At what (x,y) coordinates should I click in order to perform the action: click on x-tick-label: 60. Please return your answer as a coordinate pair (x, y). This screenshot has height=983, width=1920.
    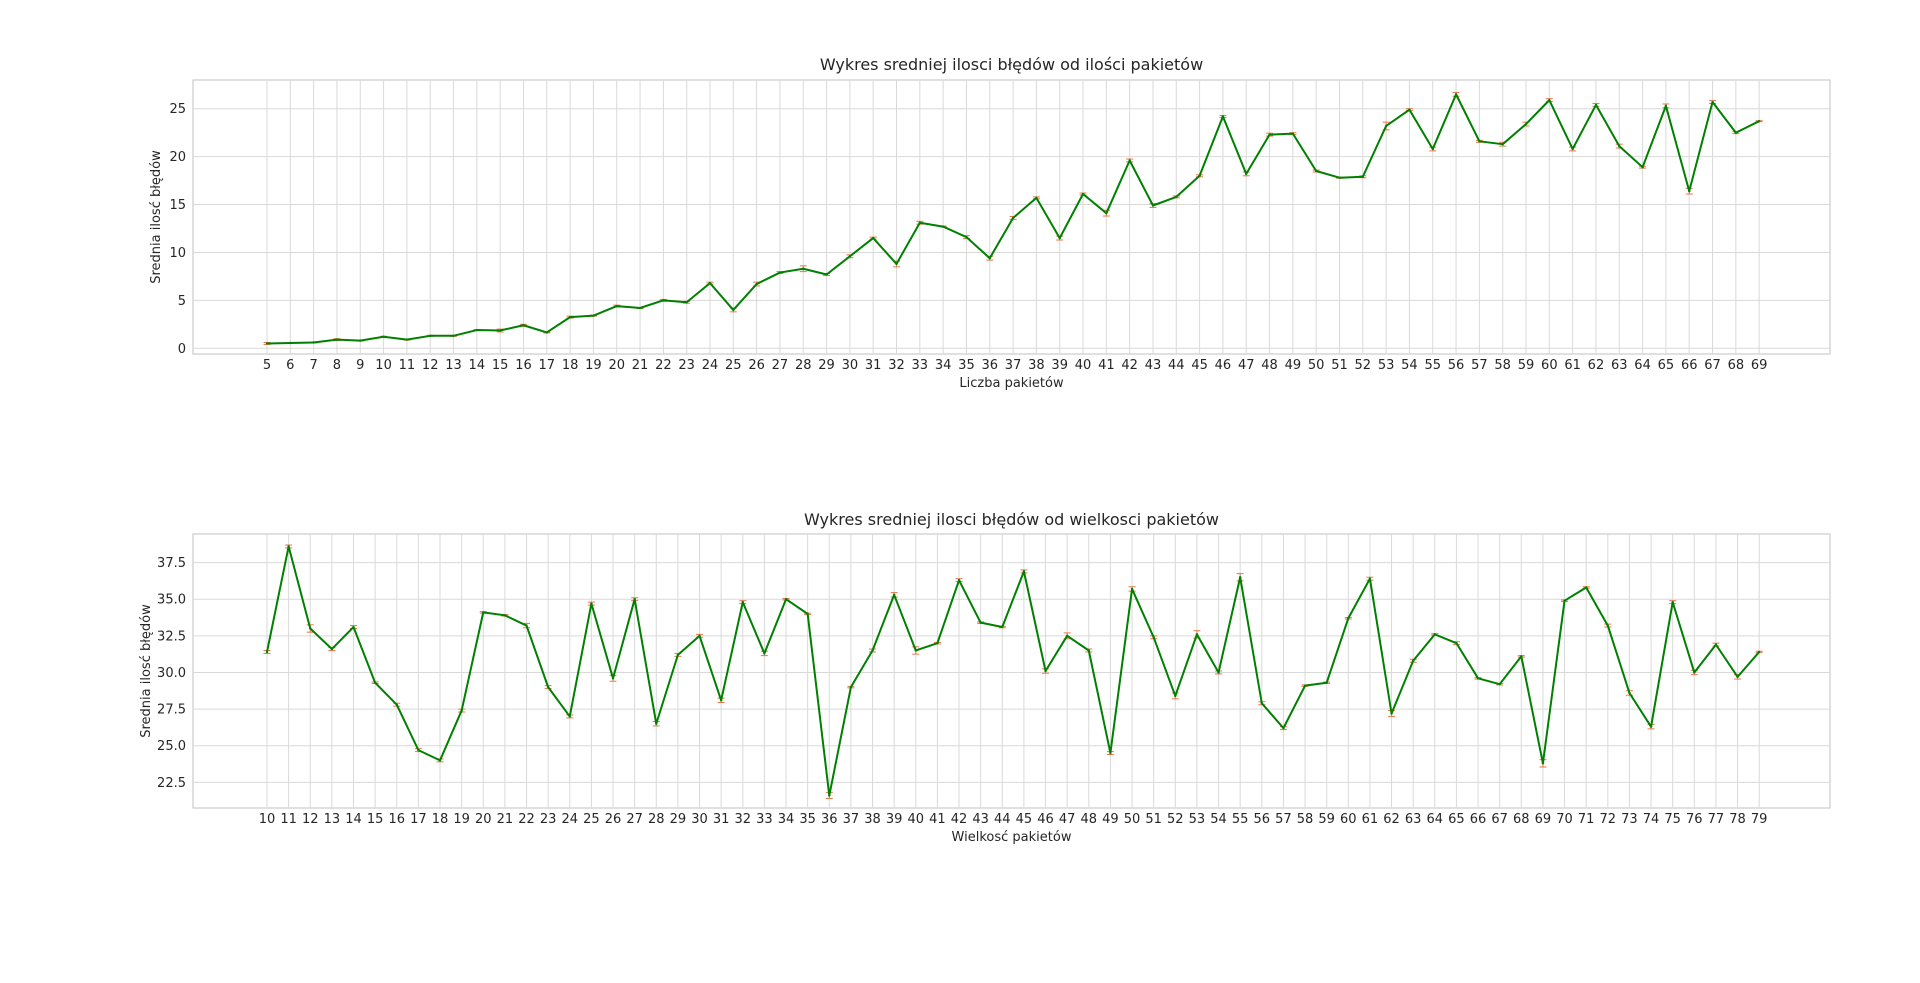
    Looking at the image, I should click on (1348, 819).